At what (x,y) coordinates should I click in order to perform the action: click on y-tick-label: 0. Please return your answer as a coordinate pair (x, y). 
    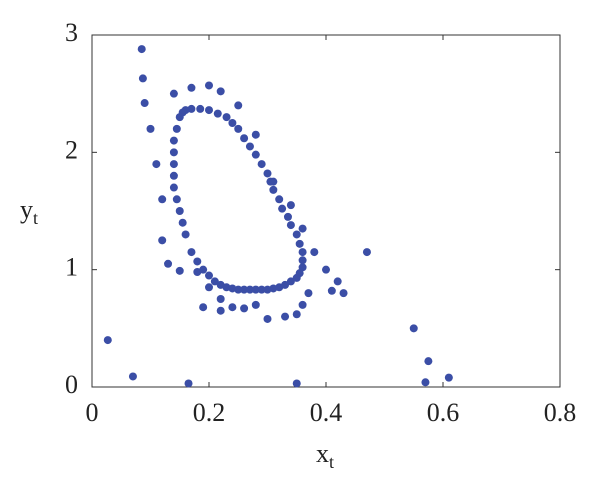
    Looking at the image, I should click on (71, 384).